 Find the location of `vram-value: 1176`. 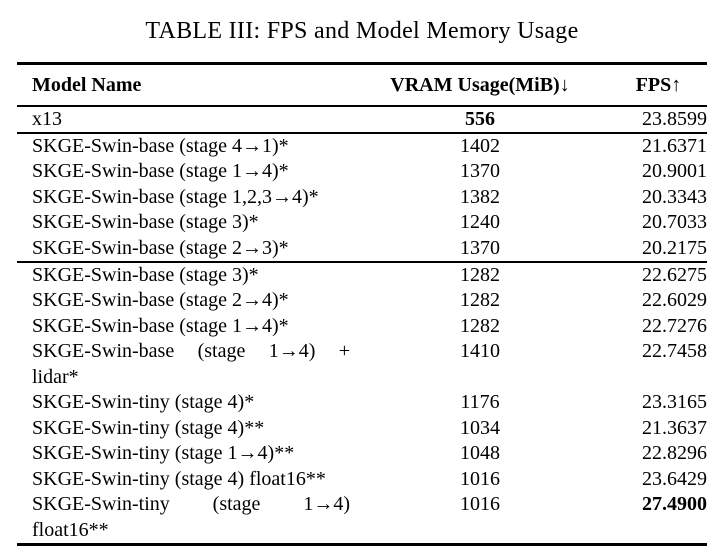

vram-value: 1176 is located at coordinates (480, 402).